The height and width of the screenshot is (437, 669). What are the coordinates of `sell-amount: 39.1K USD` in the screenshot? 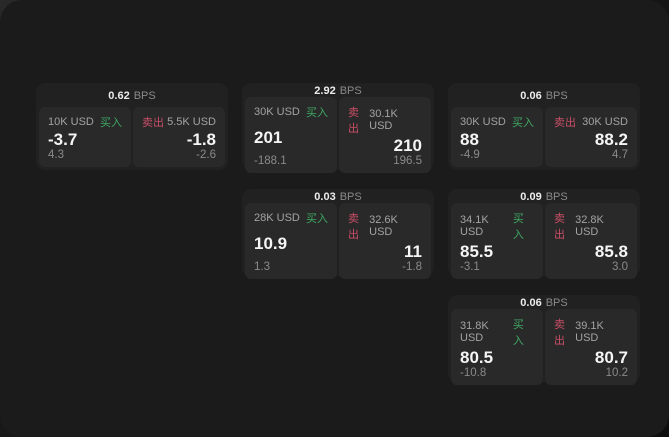 It's located at (589, 332).